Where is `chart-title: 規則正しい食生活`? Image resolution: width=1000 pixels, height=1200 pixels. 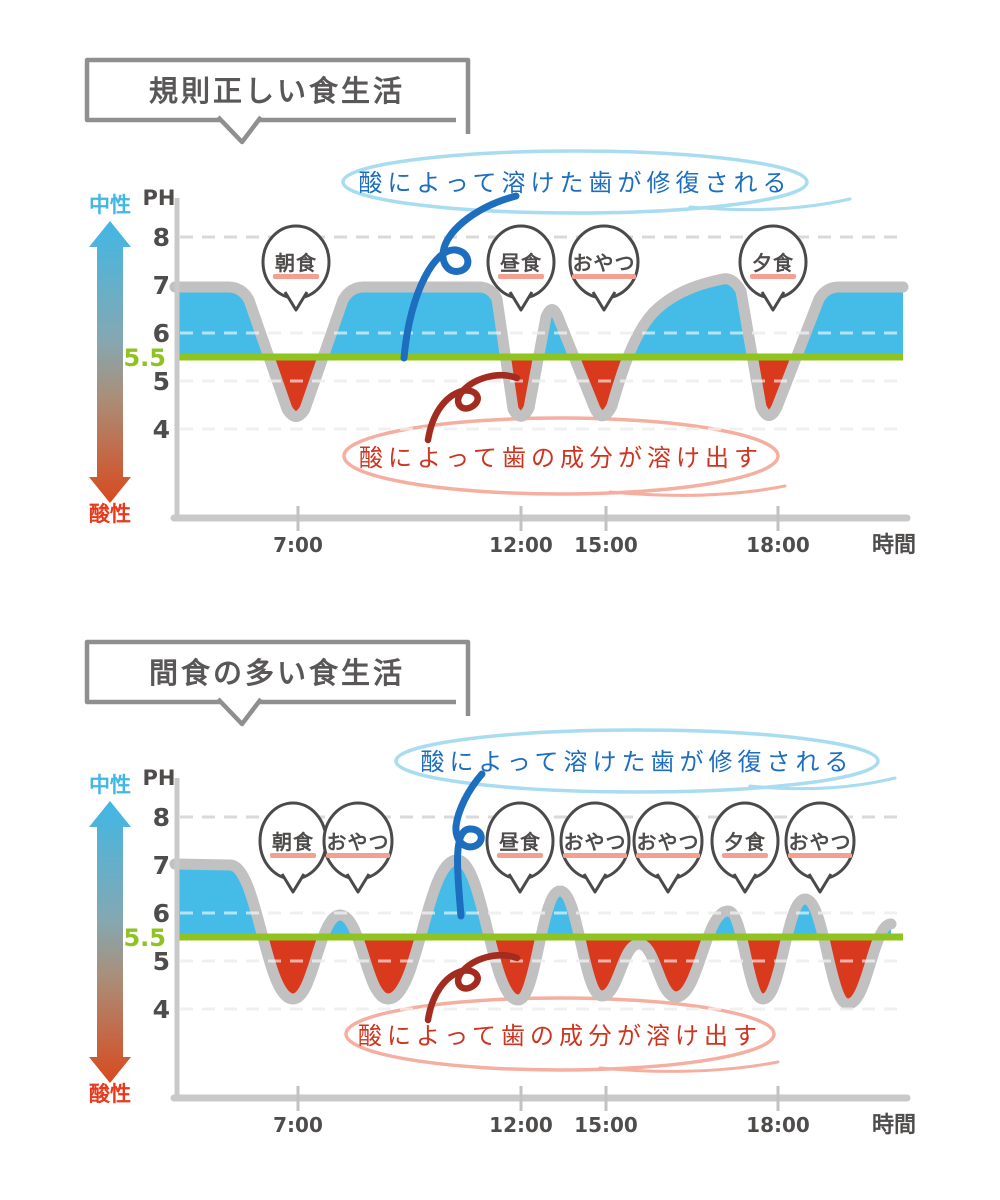 chart-title: 規則正しい食生活 is located at coordinates (277, 91).